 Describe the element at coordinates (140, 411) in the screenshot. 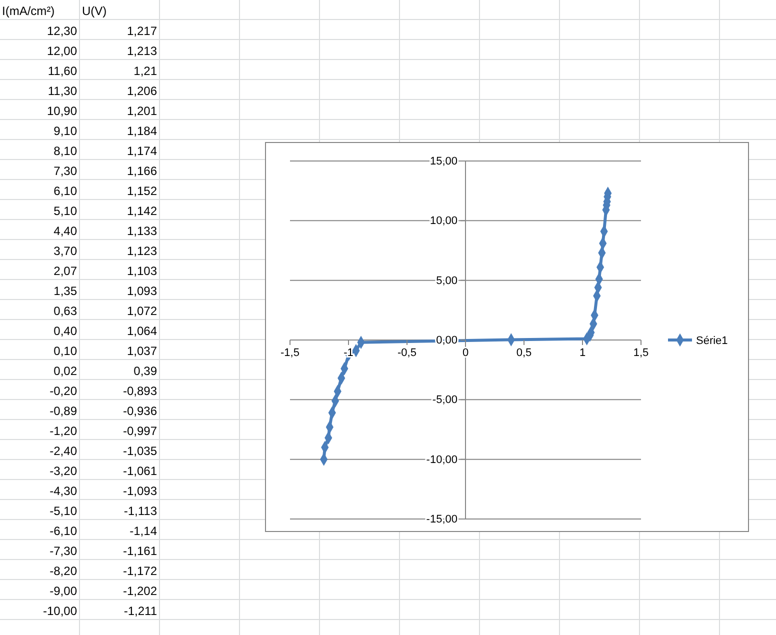

I see `text: -0,936` at that location.